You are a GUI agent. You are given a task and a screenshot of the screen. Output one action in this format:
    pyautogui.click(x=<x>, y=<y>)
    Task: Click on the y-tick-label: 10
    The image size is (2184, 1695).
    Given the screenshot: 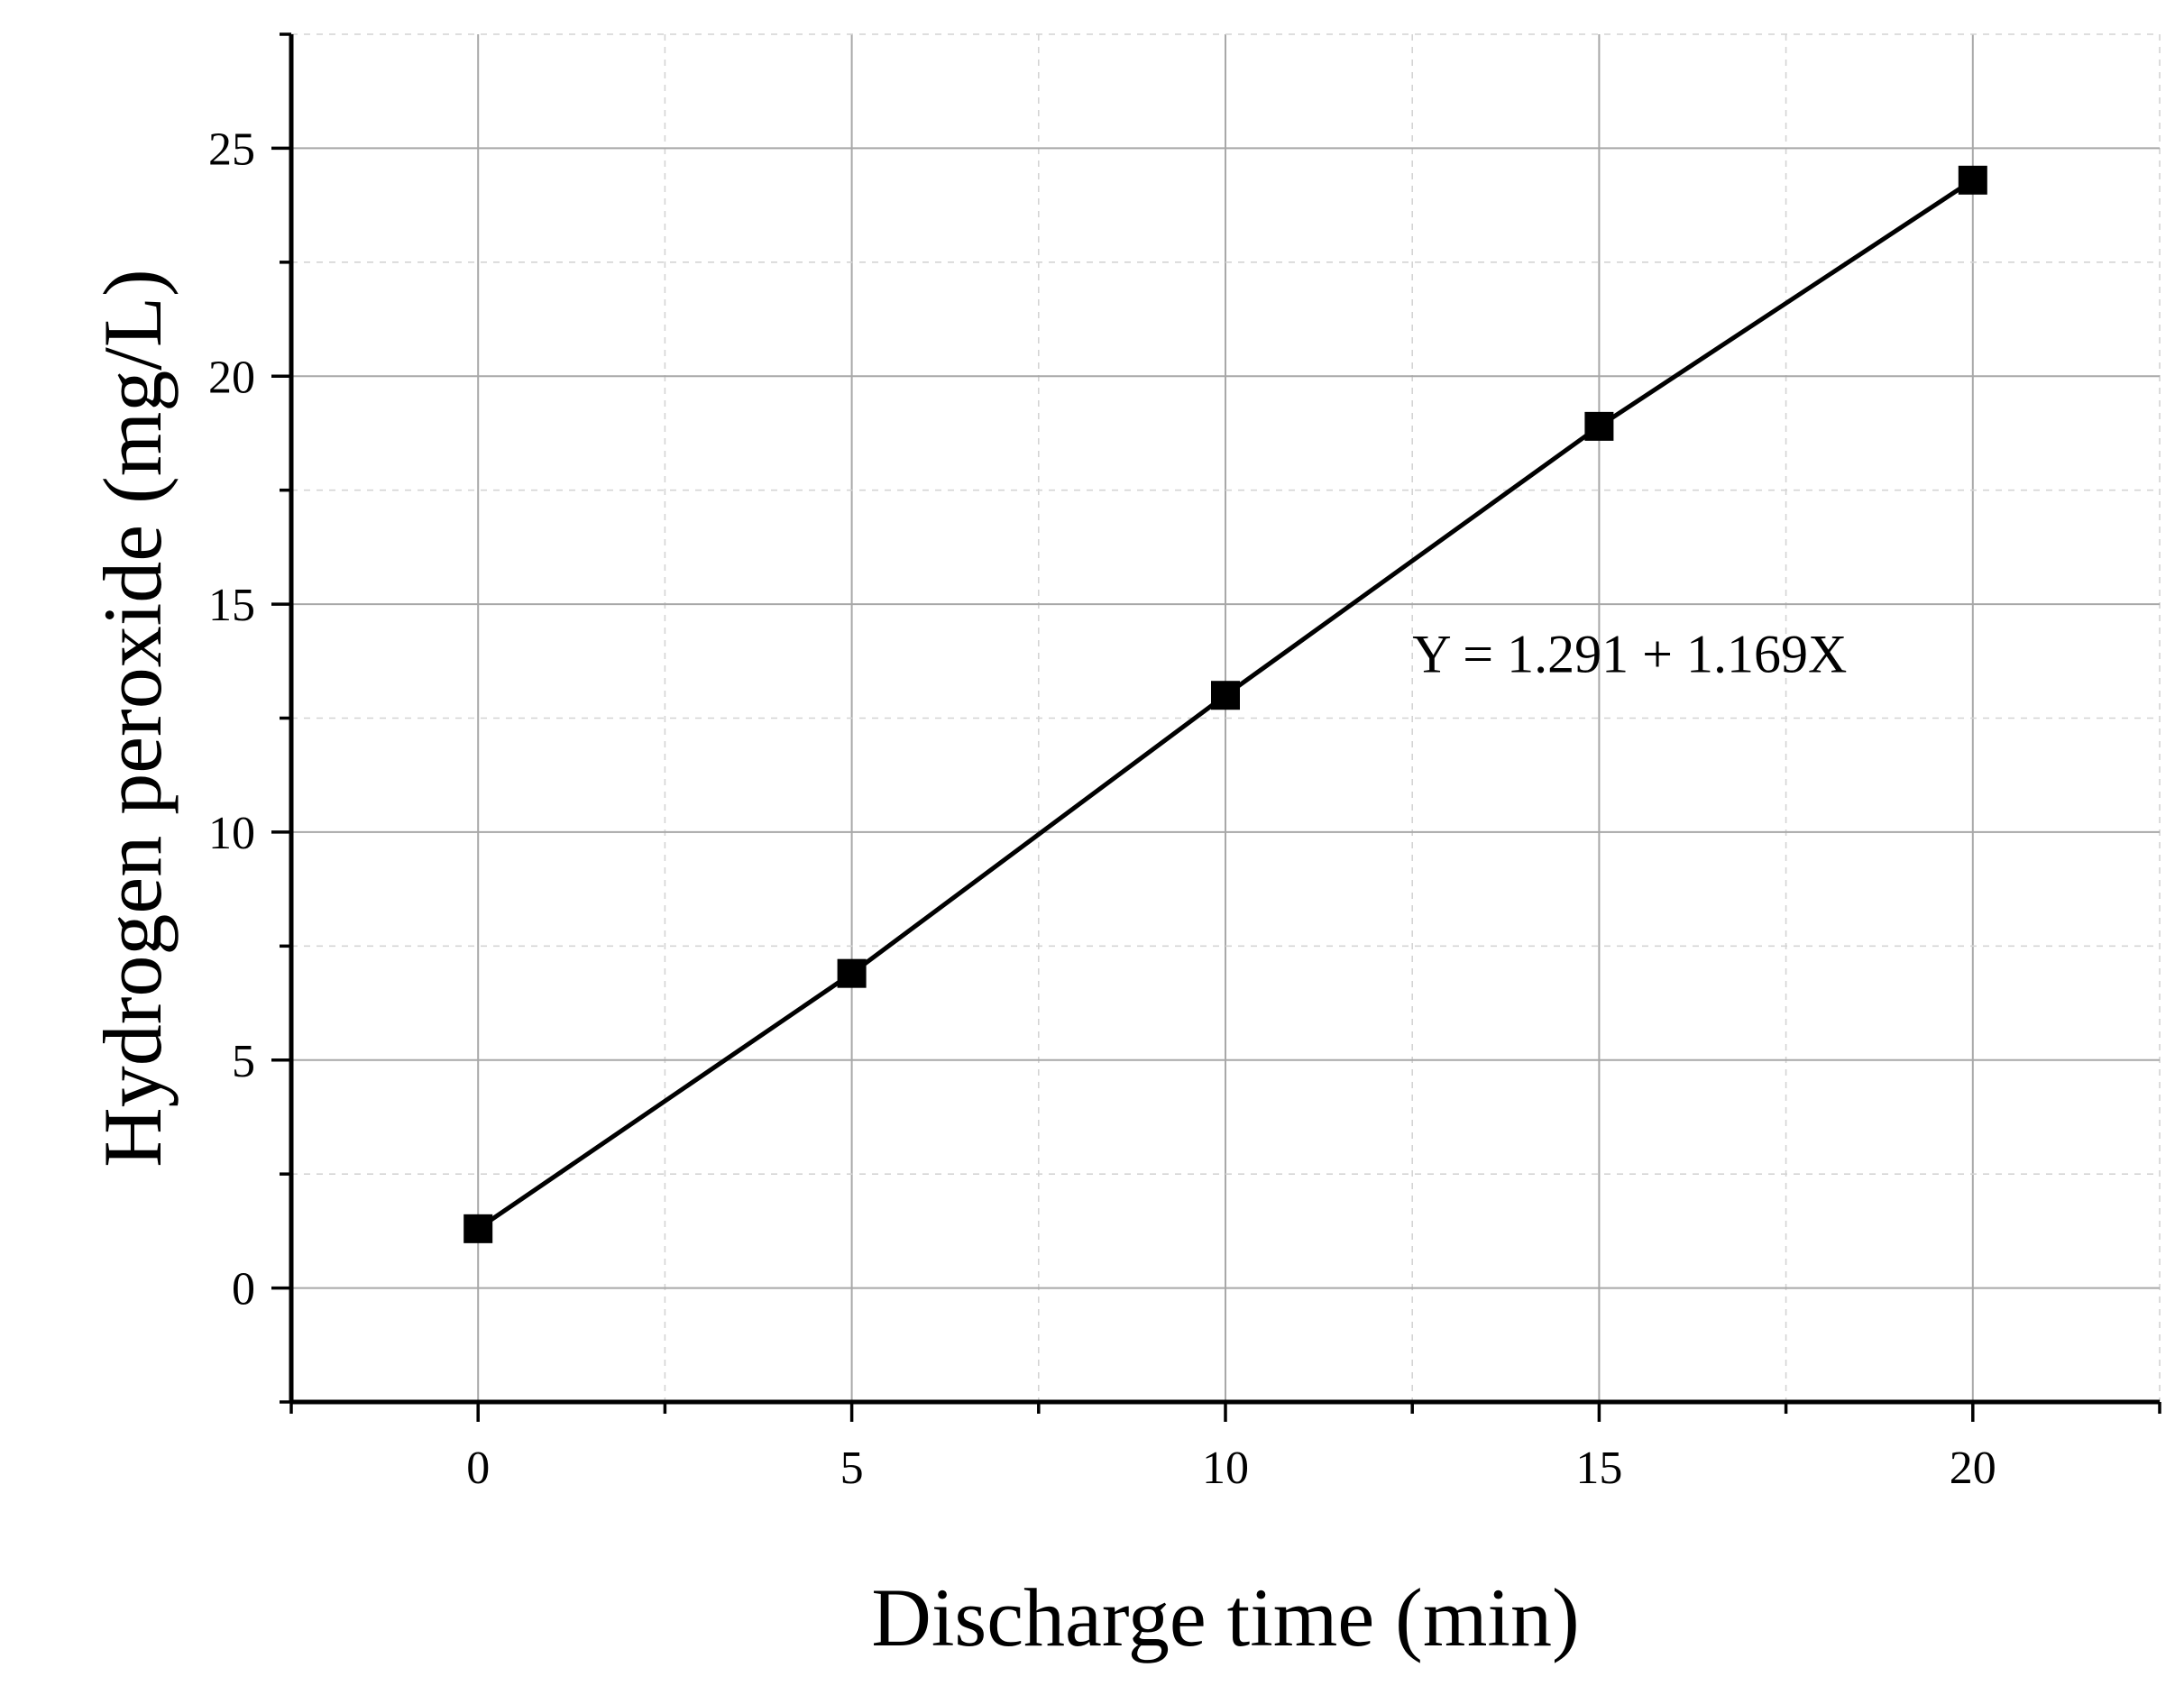 What is the action you would take?
    pyautogui.click(x=231, y=833)
    